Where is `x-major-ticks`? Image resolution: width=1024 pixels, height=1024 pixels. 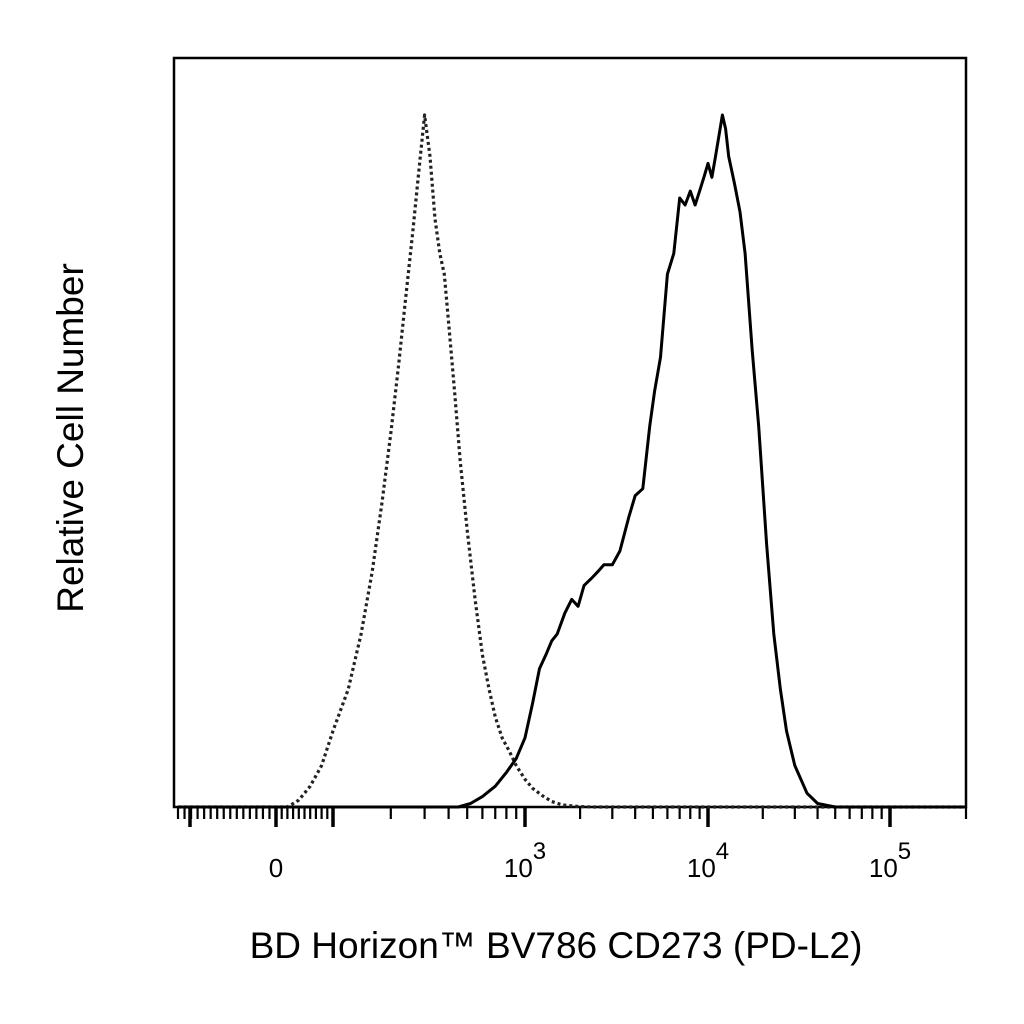 x-major-ticks is located at coordinates (540, 817).